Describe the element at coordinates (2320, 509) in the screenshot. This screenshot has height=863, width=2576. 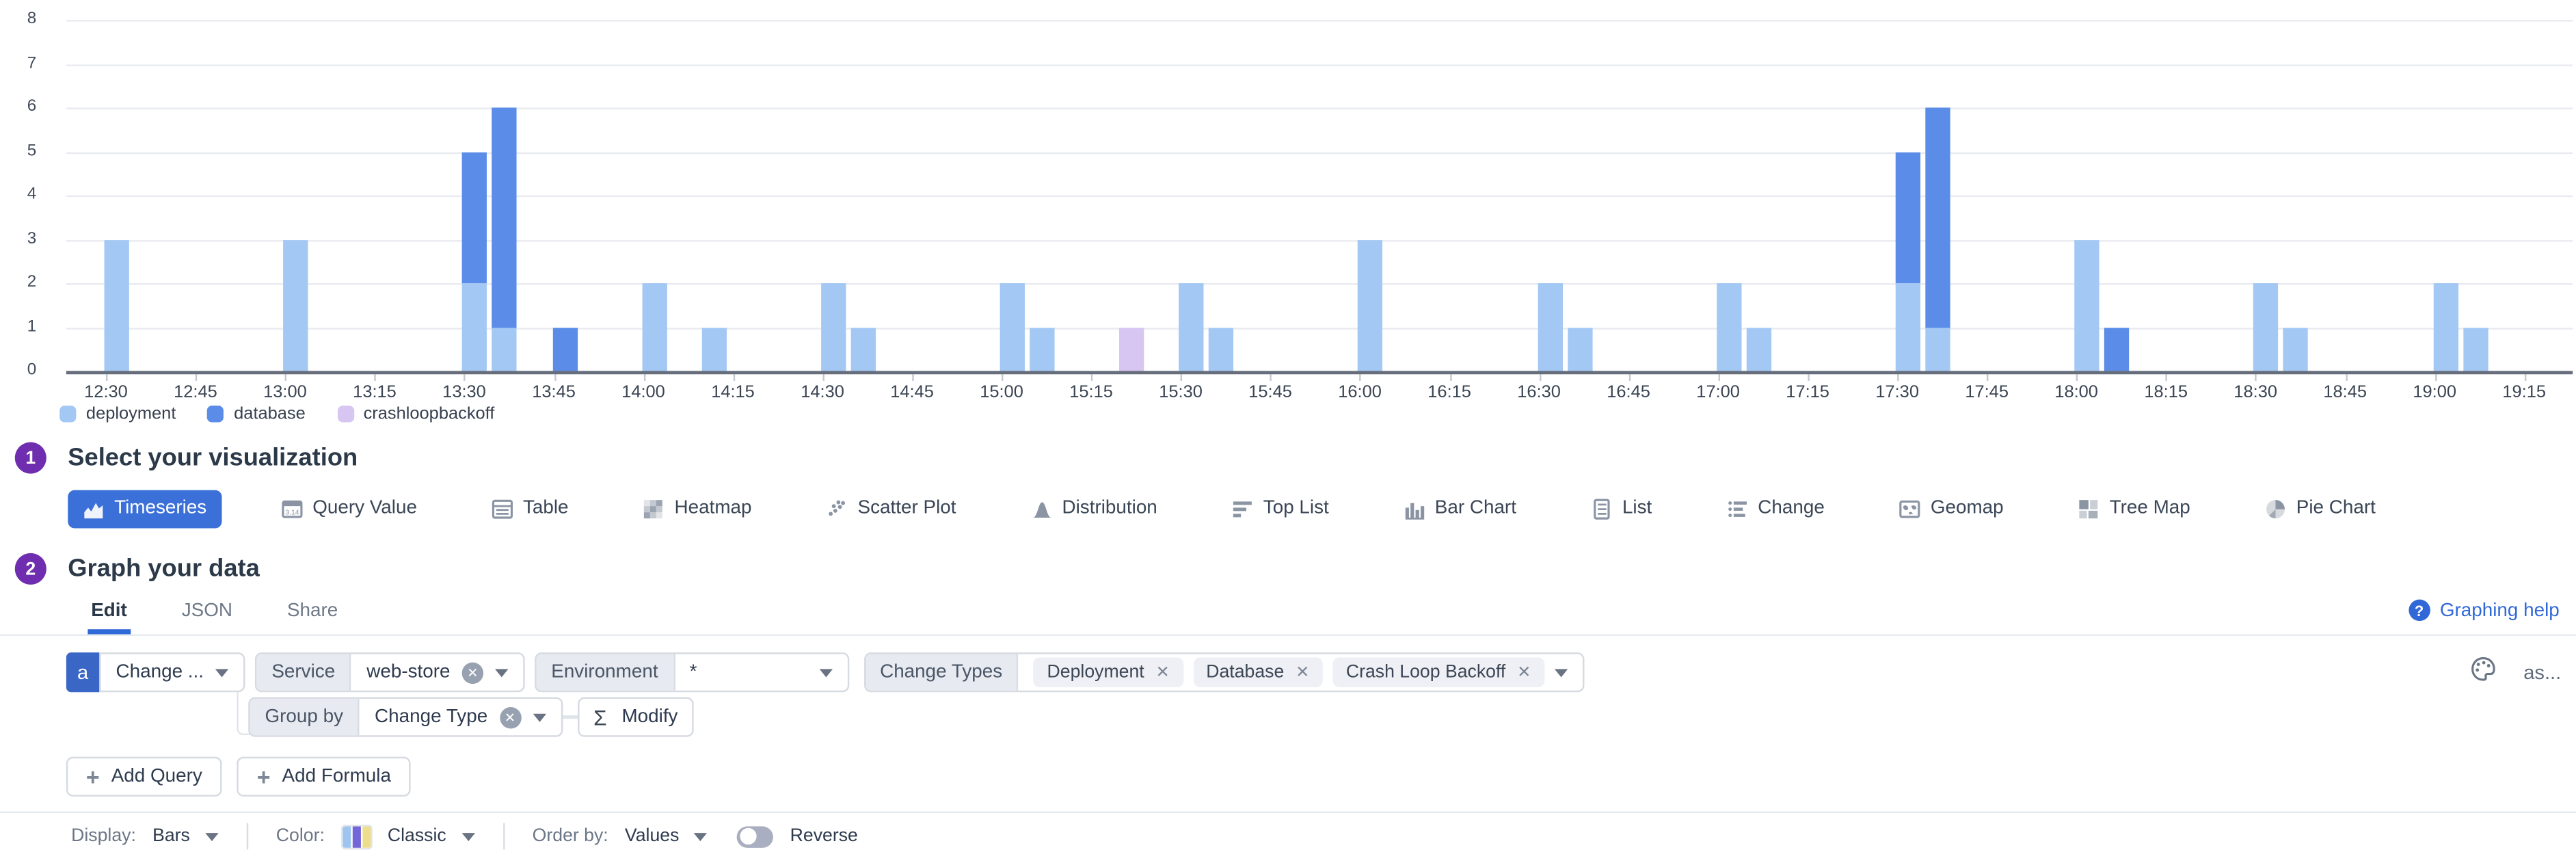
I see `viz-option-pie-chart: Pie Chart` at that location.